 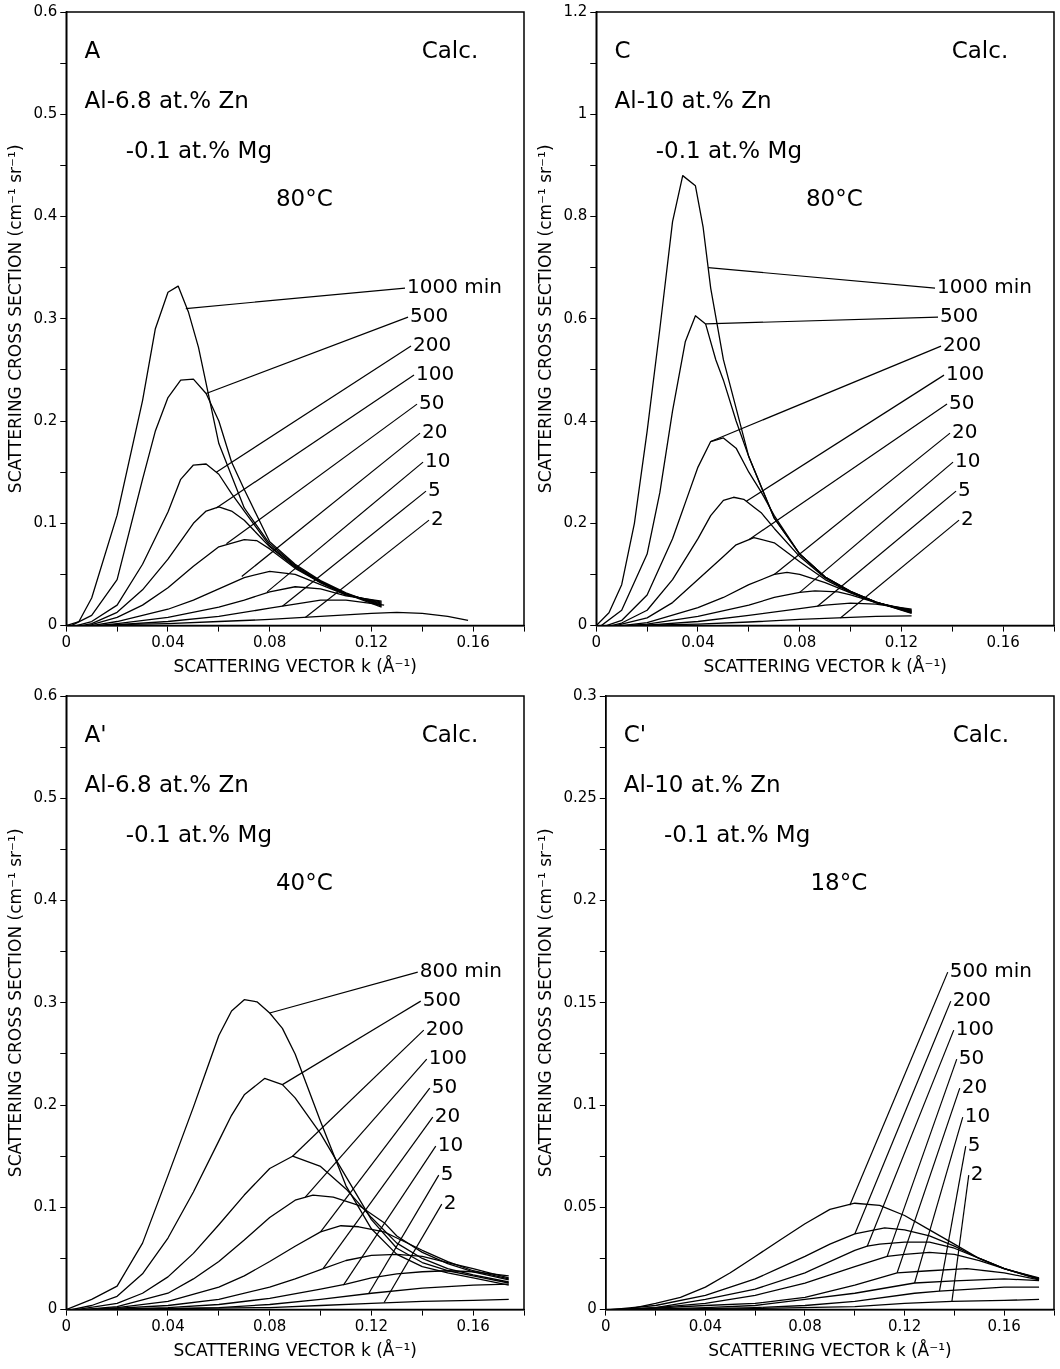 What do you see at coordinates (990, 970) in the screenshot?
I see `annotation: 500 min` at bounding box center [990, 970].